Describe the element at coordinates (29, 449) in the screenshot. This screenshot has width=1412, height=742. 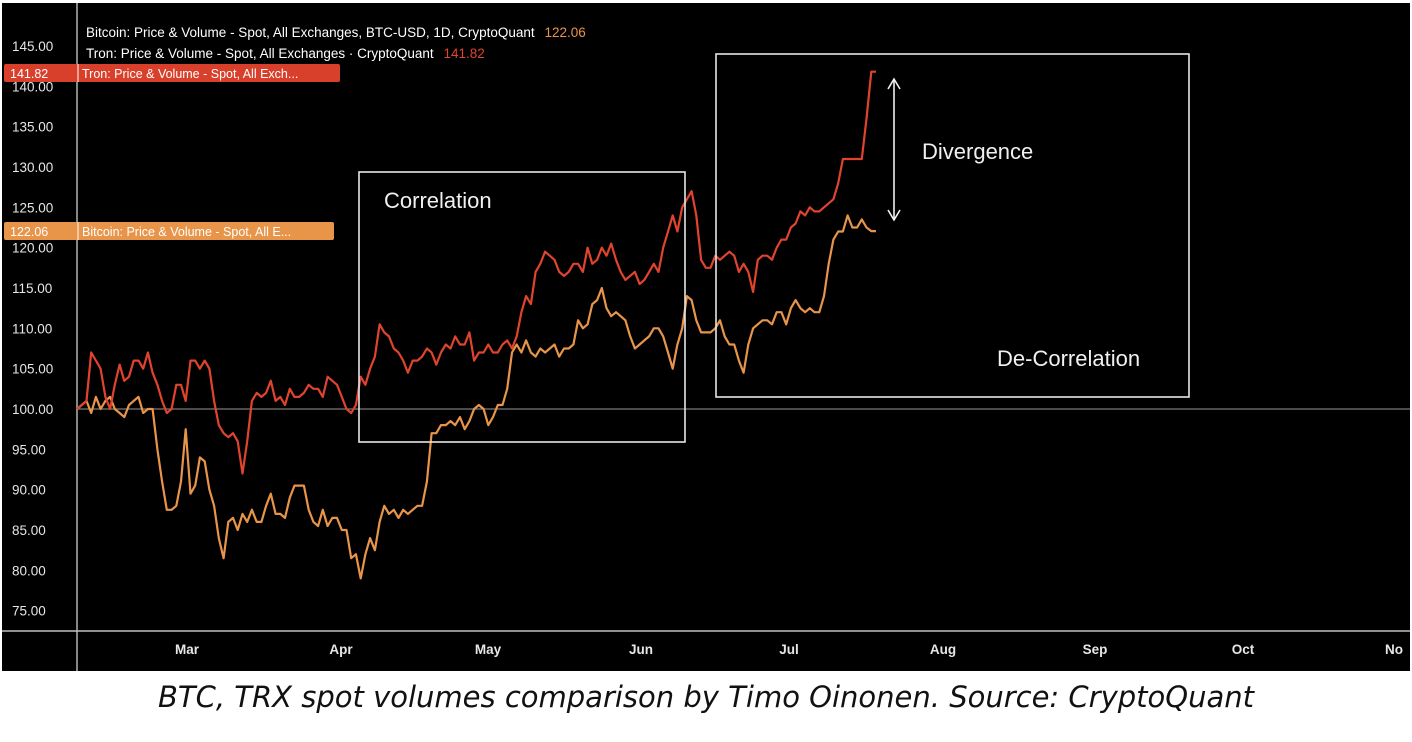
I see `y-tick-label: 95.00` at that location.